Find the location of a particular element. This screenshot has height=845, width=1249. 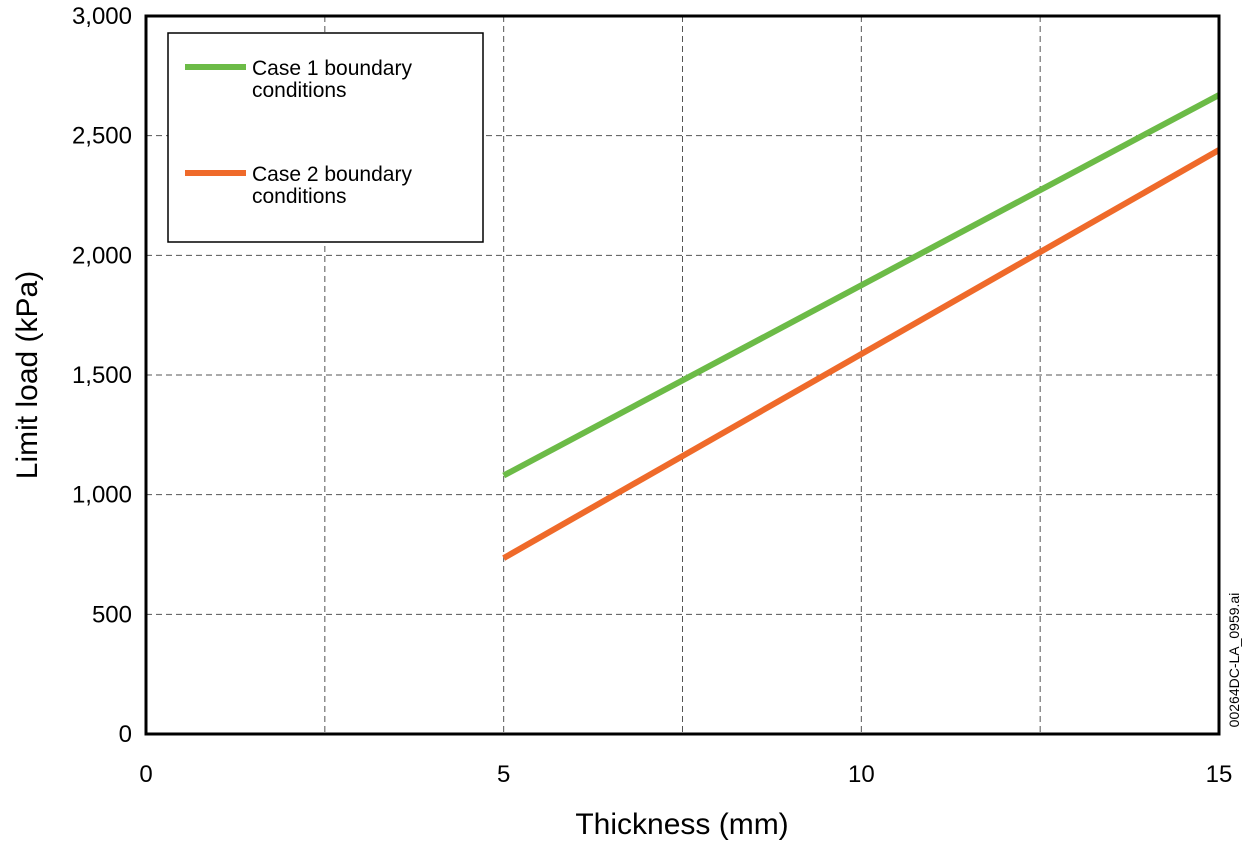

y-tick-label: 1,000 is located at coordinates (102, 495).